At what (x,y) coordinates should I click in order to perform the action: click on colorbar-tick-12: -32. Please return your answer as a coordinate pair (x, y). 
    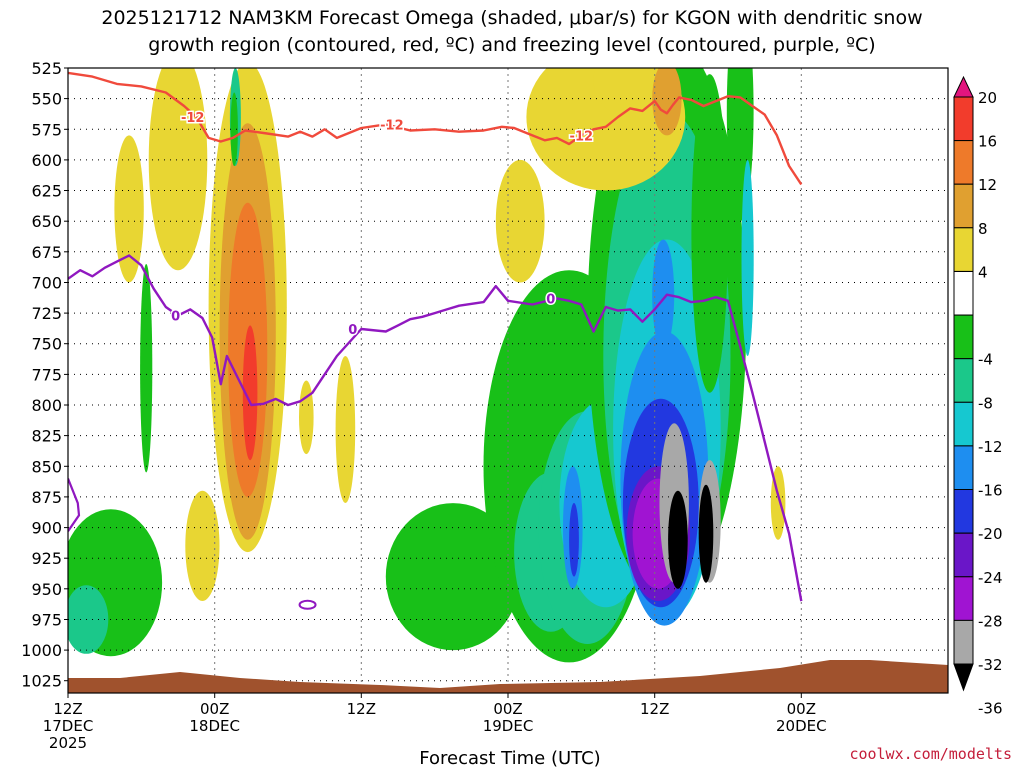
    Looking at the image, I should click on (990, 665).